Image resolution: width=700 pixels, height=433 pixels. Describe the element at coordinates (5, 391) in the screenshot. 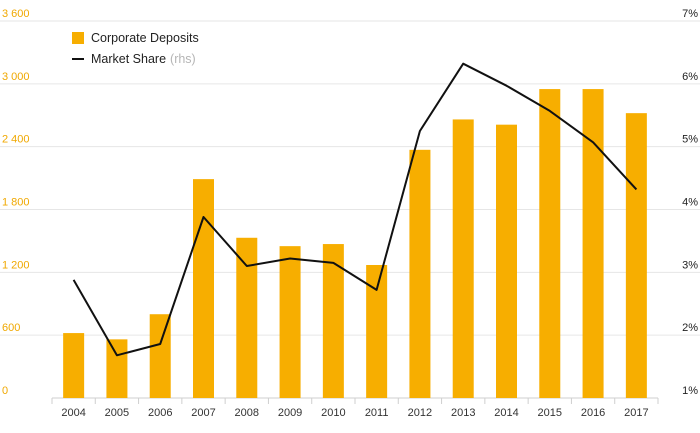

I see `left-tick-label: 0` at that location.